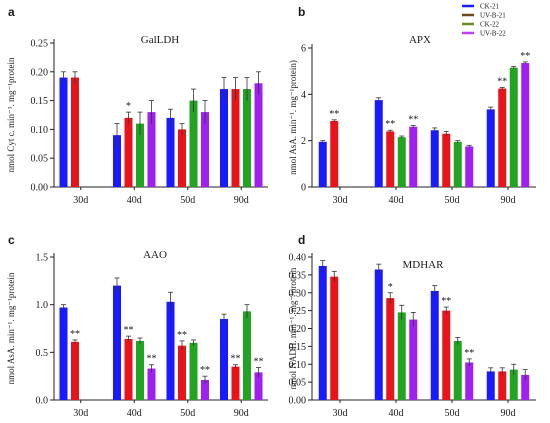 The height and width of the screenshot is (423, 550). What do you see at coordinates (193, 371) in the screenshot?
I see `bar-ck-22-50d` at bounding box center [193, 371].